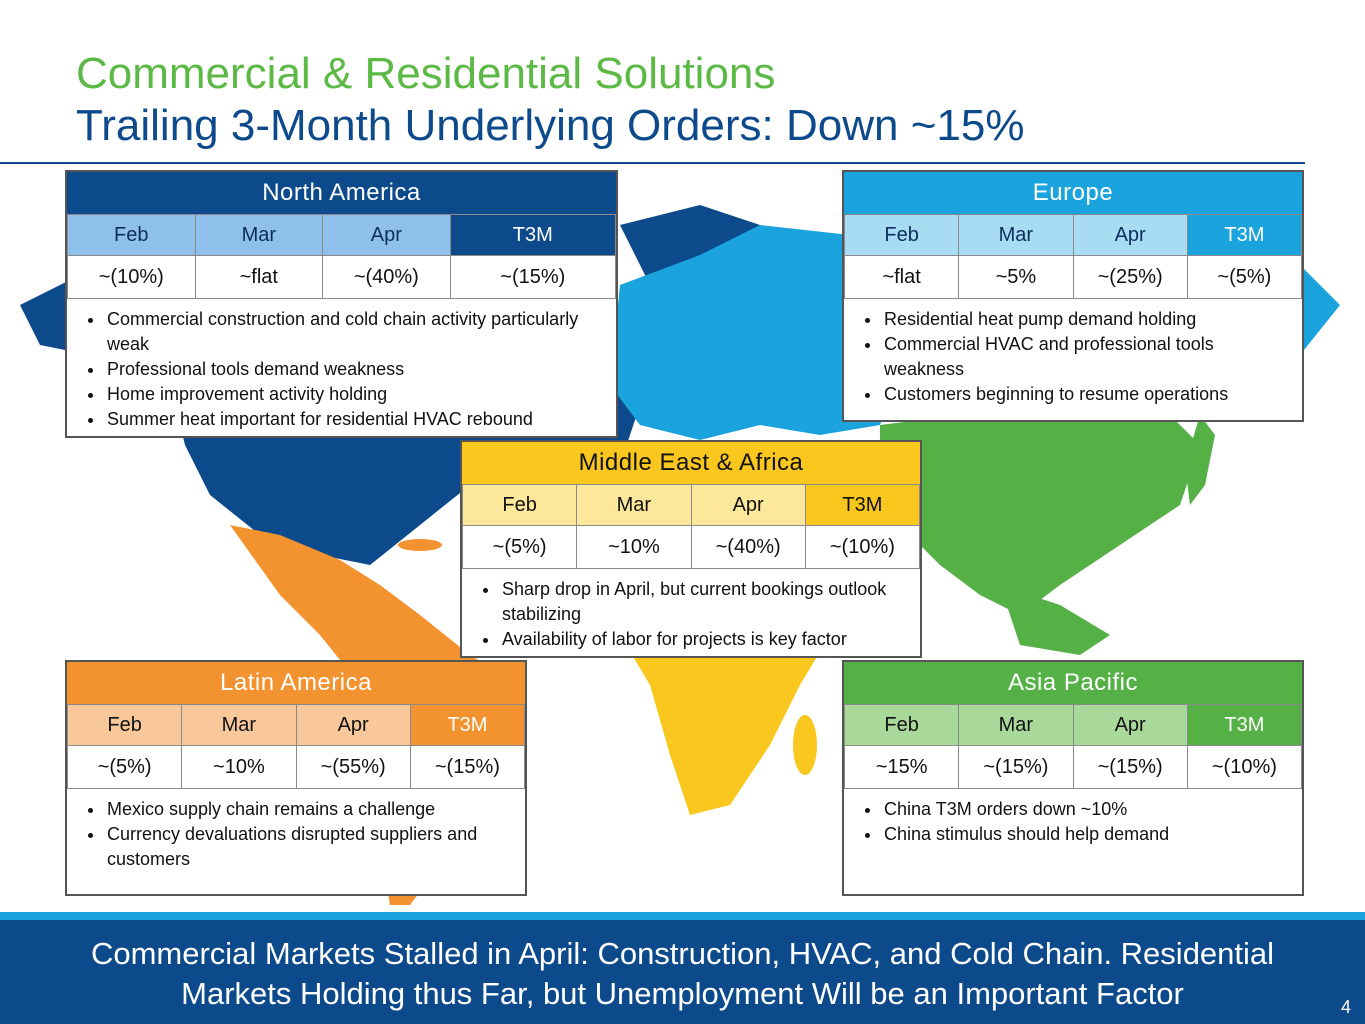  What do you see at coordinates (805, 745) in the screenshot?
I see `map-madagascar` at bounding box center [805, 745].